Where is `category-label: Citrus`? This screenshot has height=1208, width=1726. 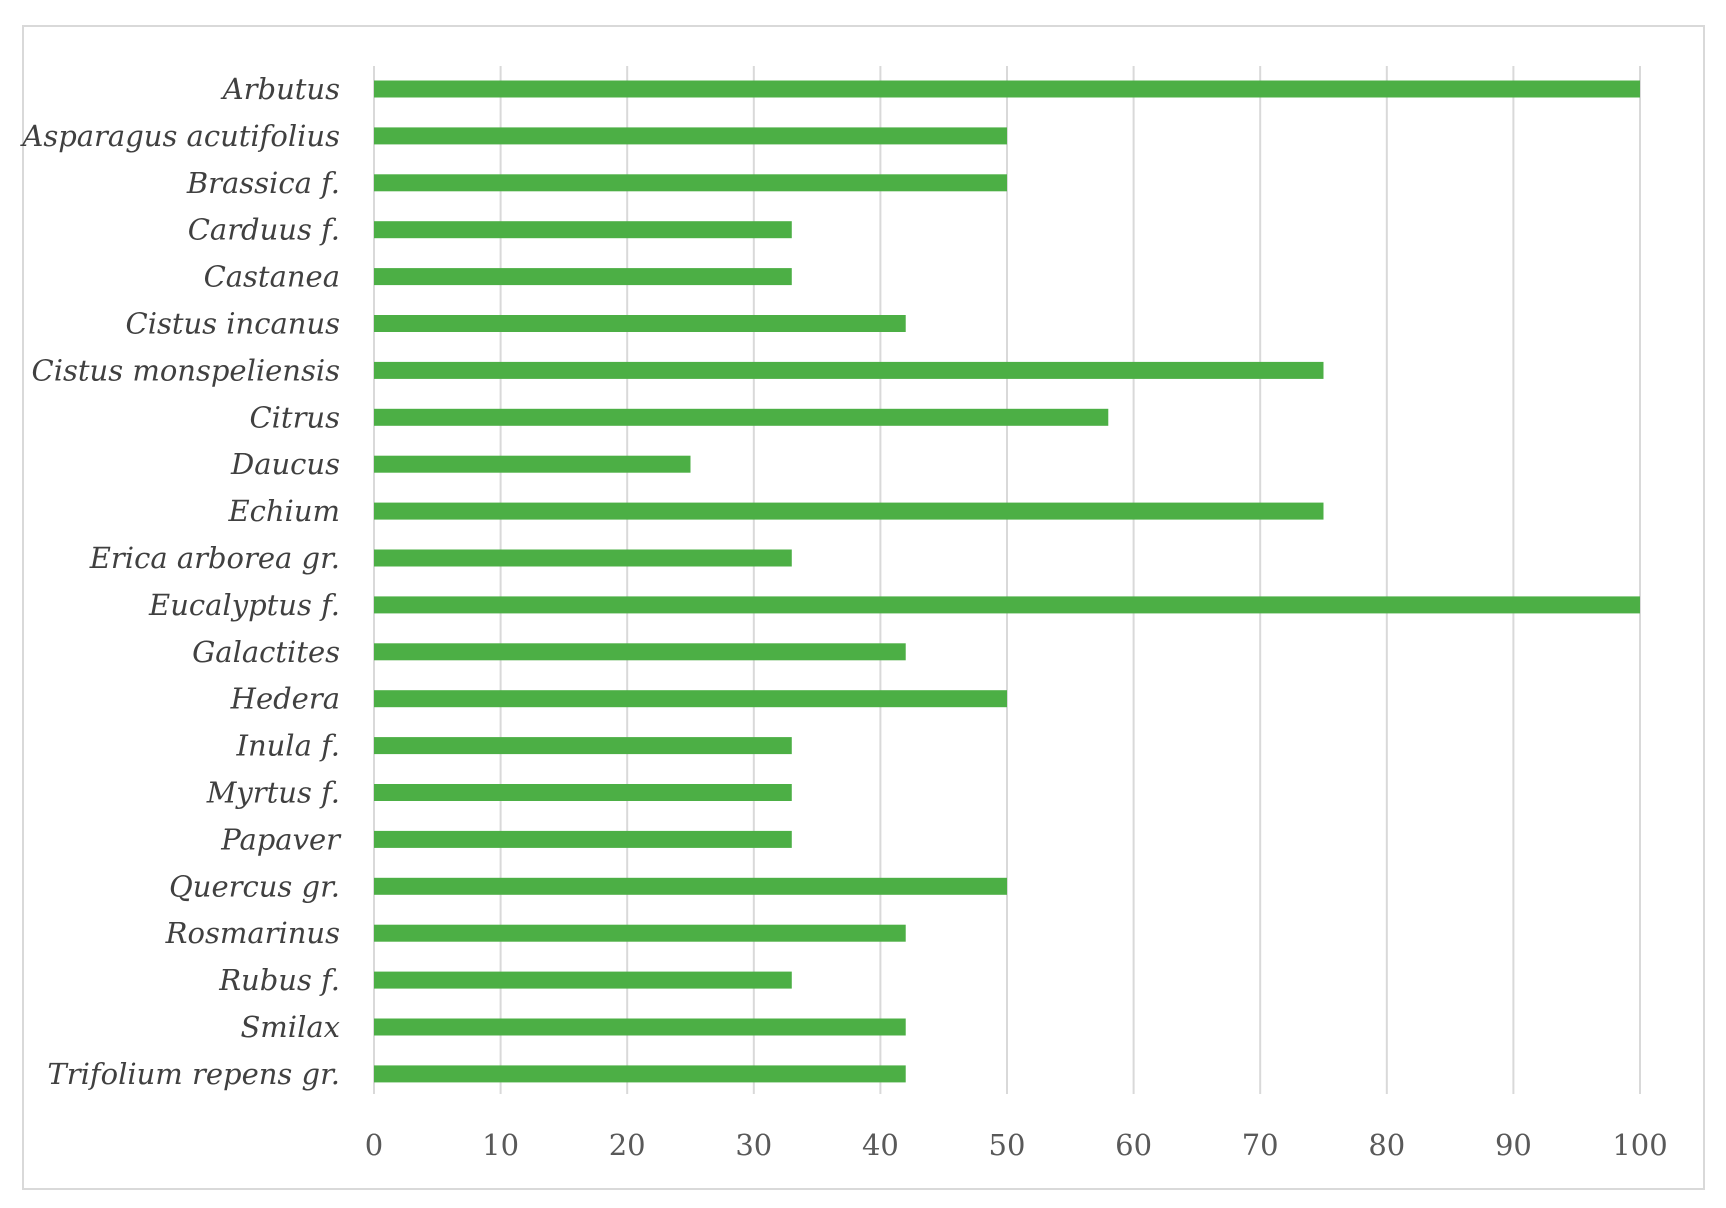 category-label: Citrus is located at coordinates (294, 417).